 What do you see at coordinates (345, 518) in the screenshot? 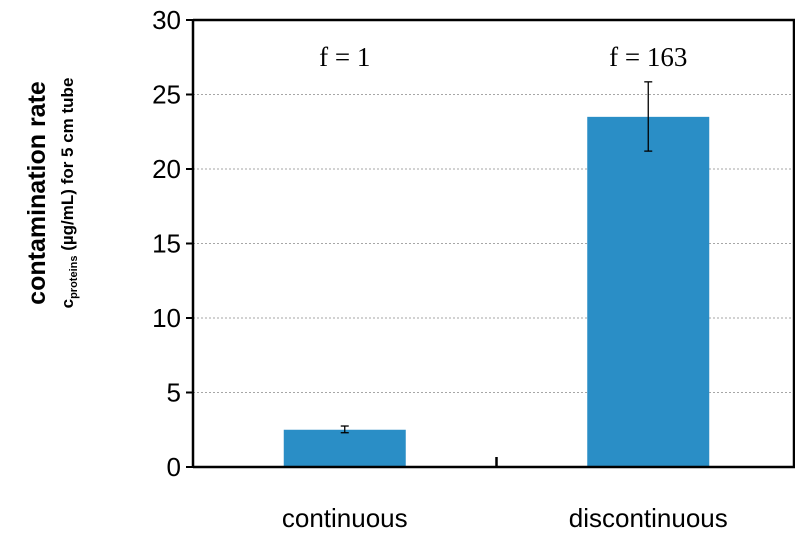
I see `x-category-label-continuous: continuous` at bounding box center [345, 518].